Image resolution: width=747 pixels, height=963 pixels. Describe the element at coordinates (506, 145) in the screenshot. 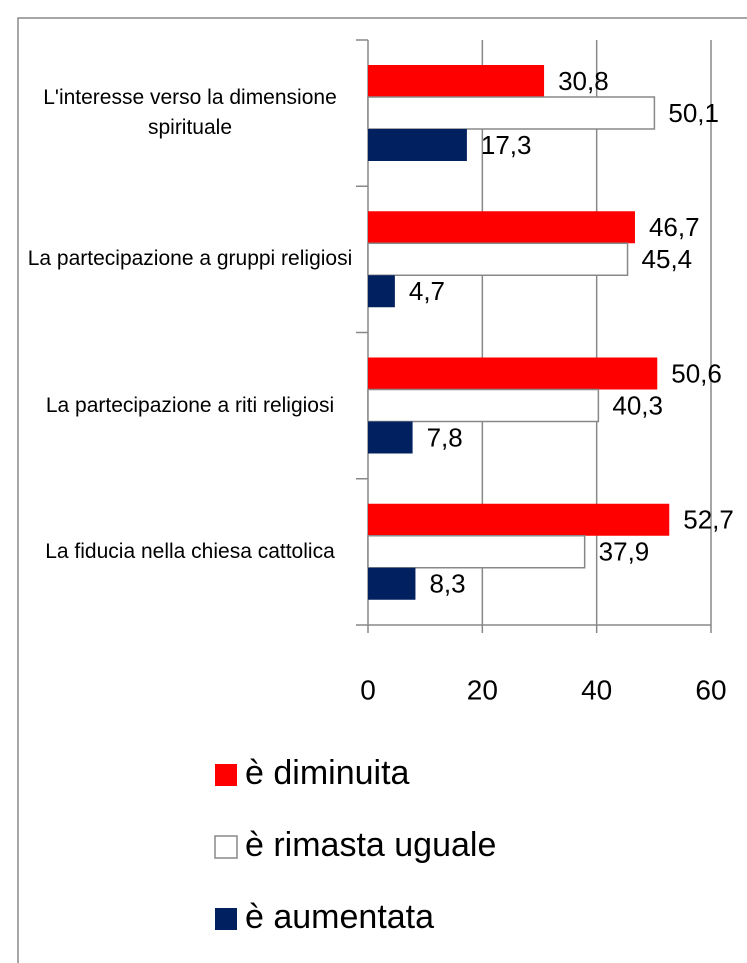

I see `data-label: 17,3` at that location.